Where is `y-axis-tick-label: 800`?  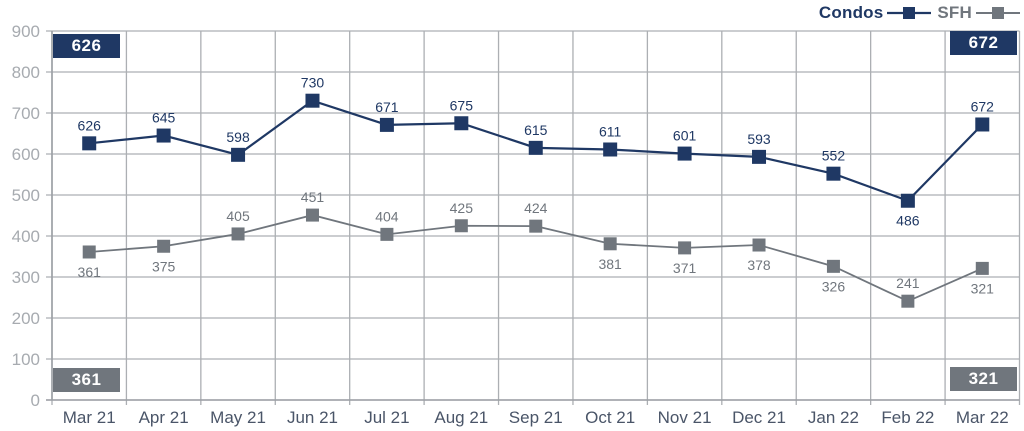
y-axis-tick-label: 800 is located at coordinates (26, 72).